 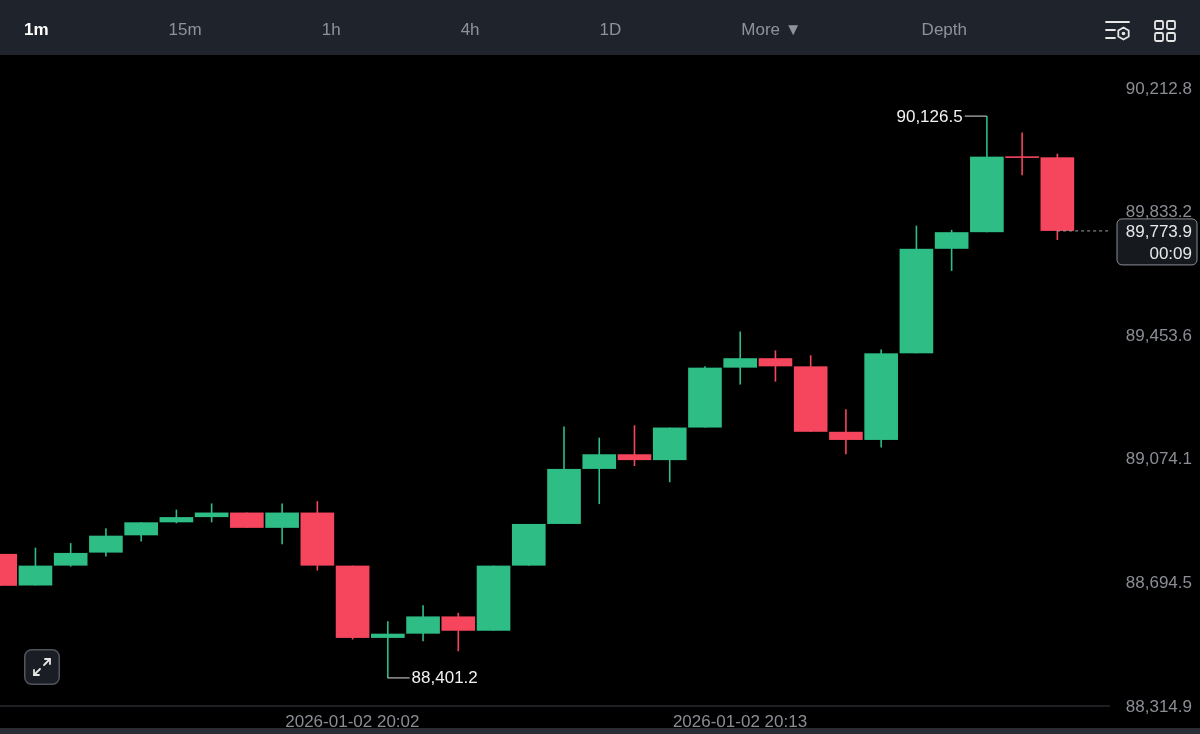 I want to click on y-tick-label: 88,694.5, so click(x=1158, y=582).